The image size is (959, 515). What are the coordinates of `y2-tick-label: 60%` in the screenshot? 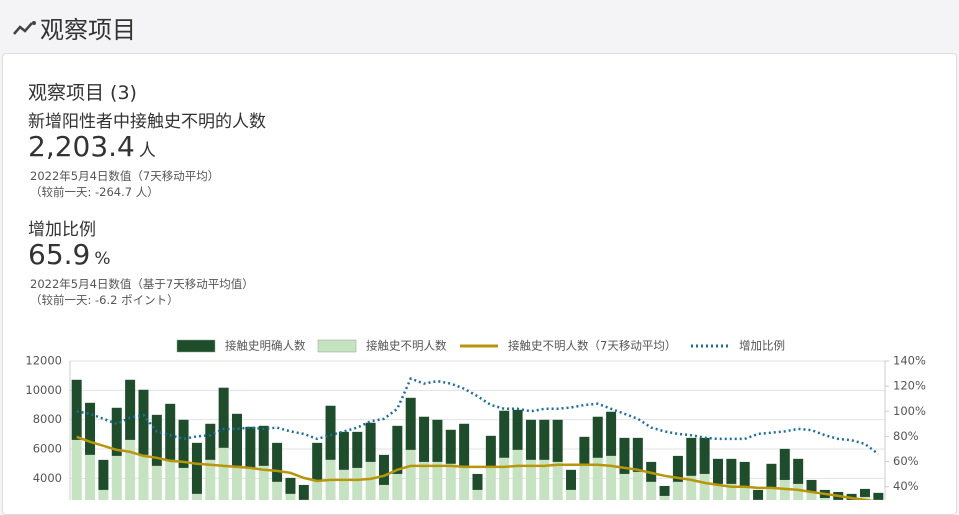 It's located at (906, 461).